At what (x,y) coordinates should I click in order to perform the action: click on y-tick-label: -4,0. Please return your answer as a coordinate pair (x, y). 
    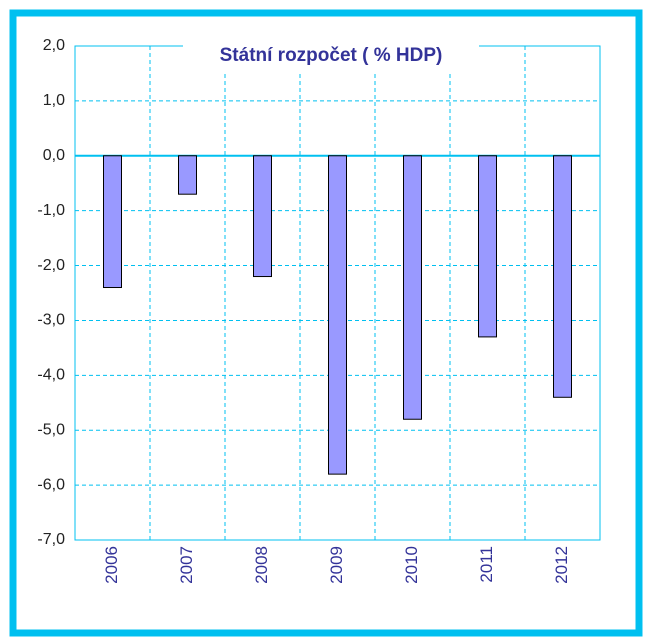
    Looking at the image, I should click on (51, 375).